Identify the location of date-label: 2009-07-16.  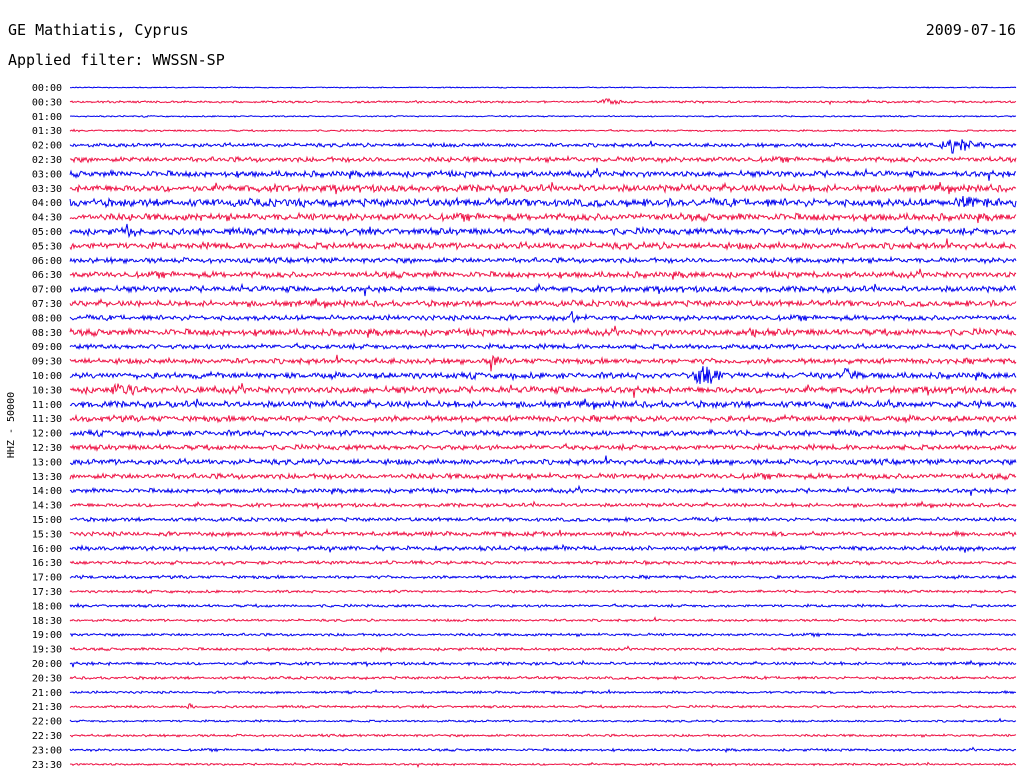
(970, 30).